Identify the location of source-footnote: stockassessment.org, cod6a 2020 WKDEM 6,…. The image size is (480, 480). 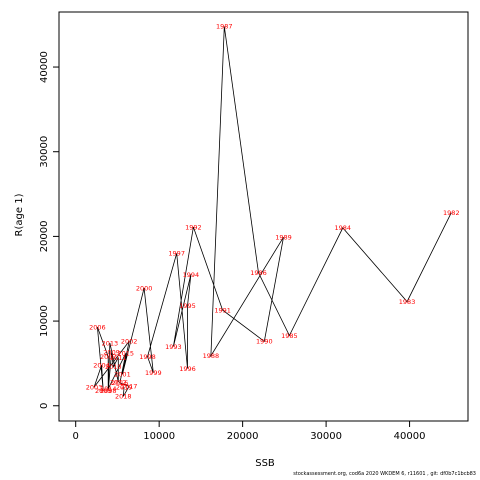
(384, 474).